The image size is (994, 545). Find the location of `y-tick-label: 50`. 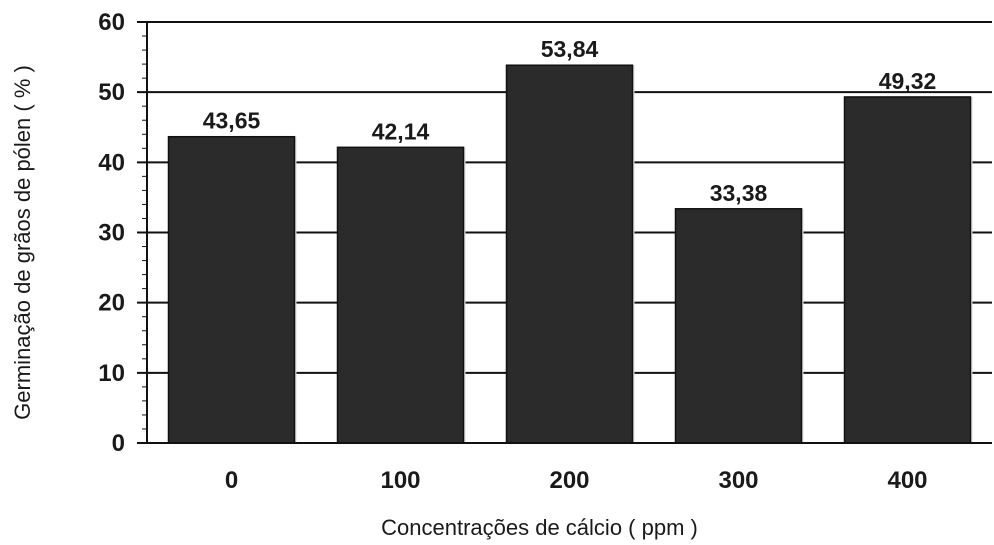

y-tick-label: 50 is located at coordinates (111, 92).